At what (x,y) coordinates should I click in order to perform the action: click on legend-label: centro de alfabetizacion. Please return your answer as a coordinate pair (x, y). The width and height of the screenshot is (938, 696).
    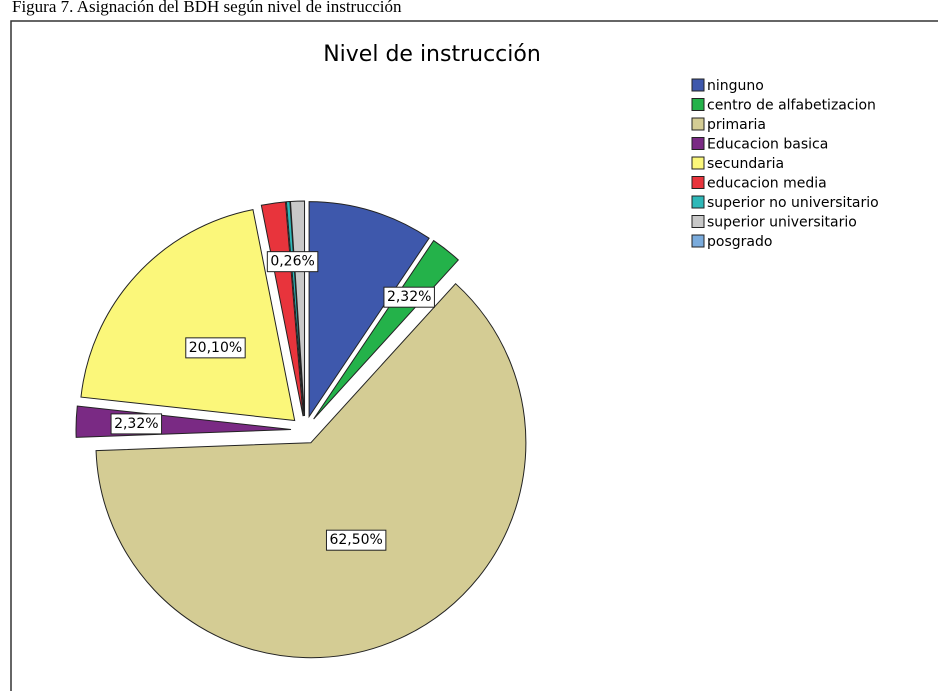
    Looking at the image, I should click on (791, 106).